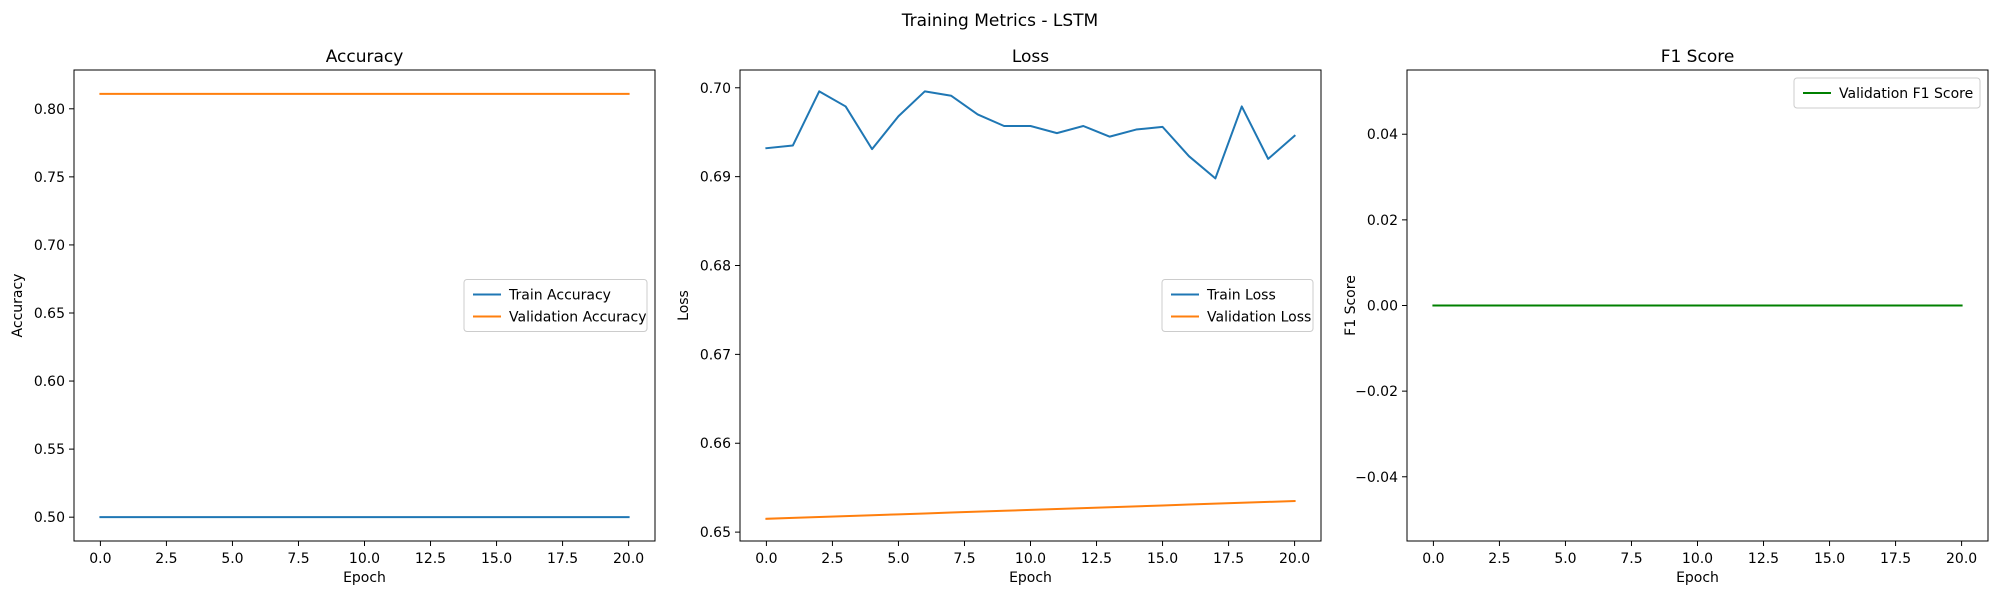 The width and height of the screenshot is (2000, 600). What do you see at coordinates (1228, 559) in the screenshot?
I see `loss-x-tick-label: 17.5` at bounding box center [1228, 559].